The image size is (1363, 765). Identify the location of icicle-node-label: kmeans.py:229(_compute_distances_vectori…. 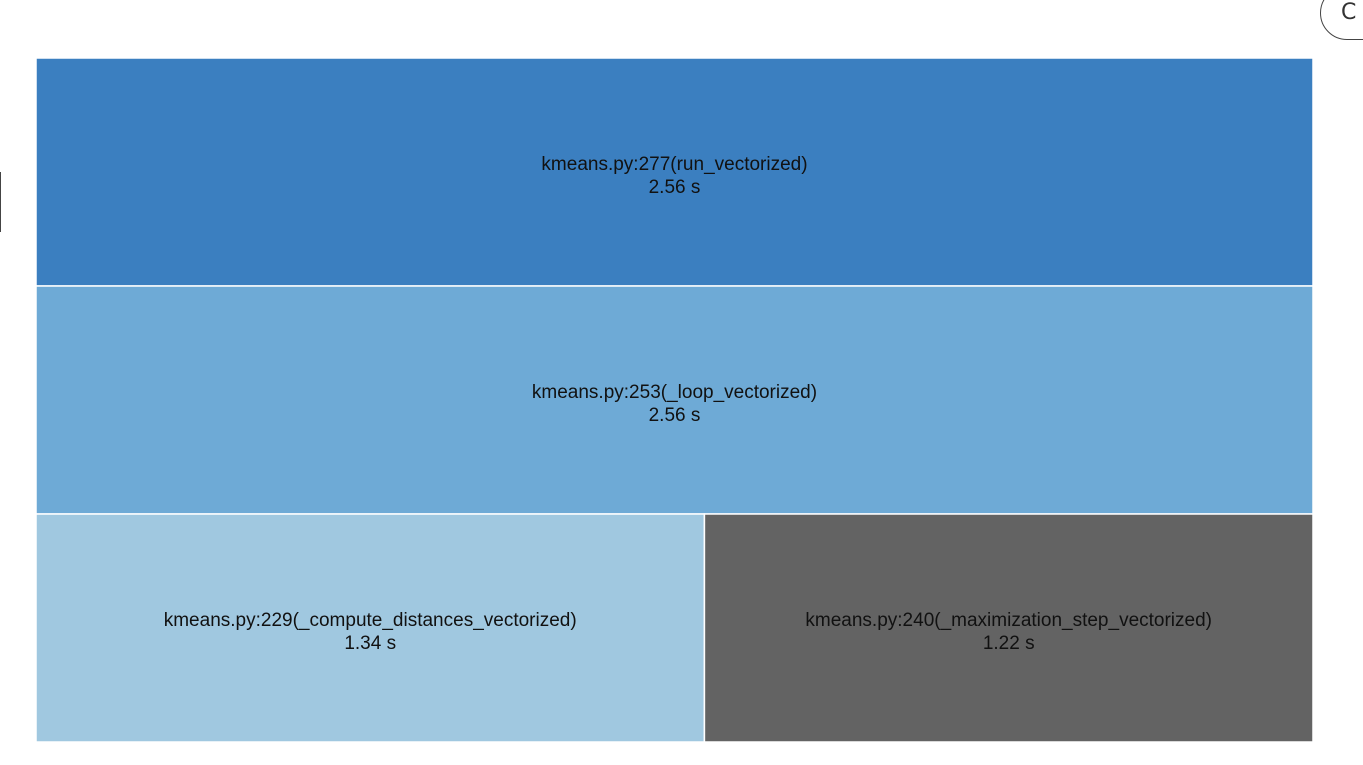
(370, 620).